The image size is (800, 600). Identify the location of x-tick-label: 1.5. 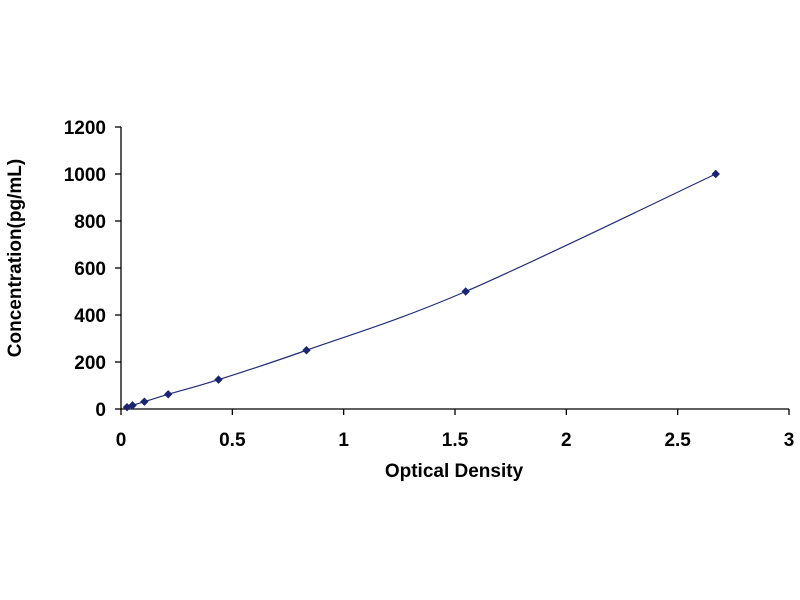
(455, 440).